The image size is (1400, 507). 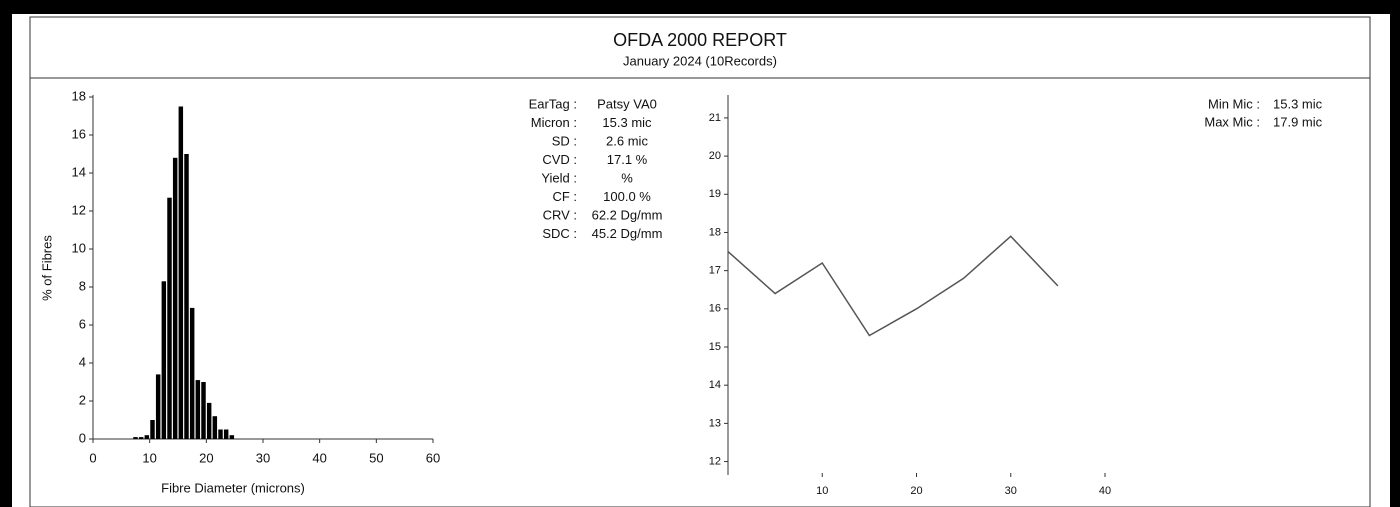 What do you see at coordinates (559, 159) in the screenshot?
I see `stat-label: CVD :` at bounding box center [559, 159].